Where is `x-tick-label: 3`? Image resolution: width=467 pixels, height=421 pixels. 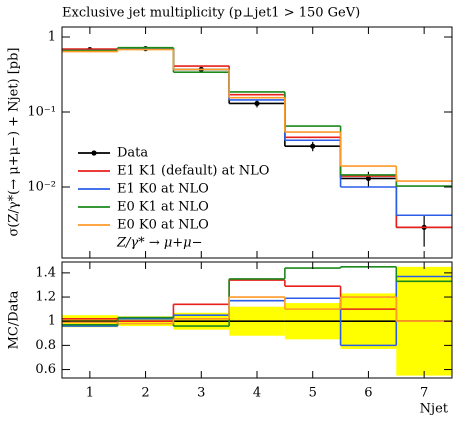 x-tick-label: 3 is located at coordinates (201, 393).